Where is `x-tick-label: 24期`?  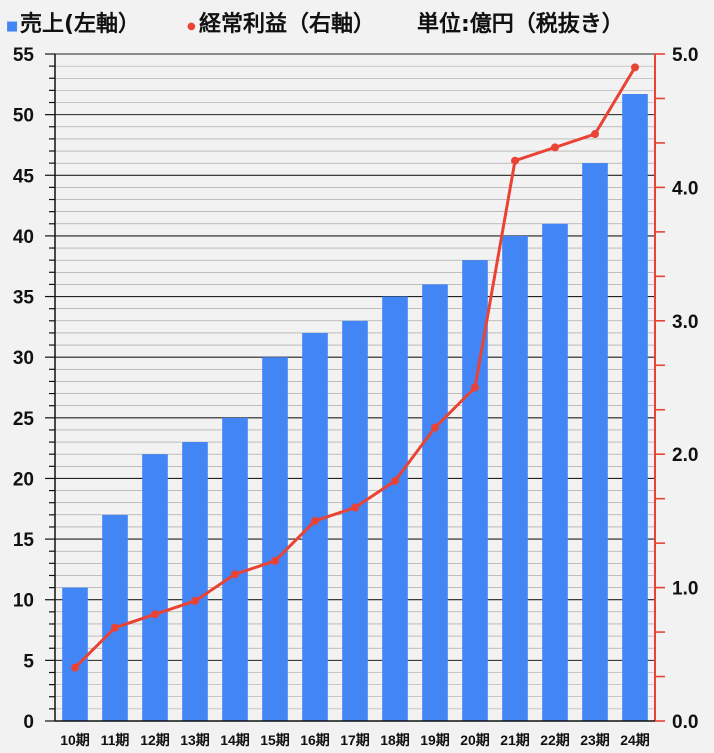
x-tick-label: 24期 is located at coordinates (635, 740).